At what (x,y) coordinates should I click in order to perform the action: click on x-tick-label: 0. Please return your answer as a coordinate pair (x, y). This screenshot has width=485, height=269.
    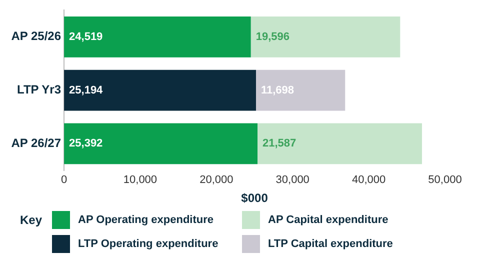
    Looking at the image, I should click on (64, 180).